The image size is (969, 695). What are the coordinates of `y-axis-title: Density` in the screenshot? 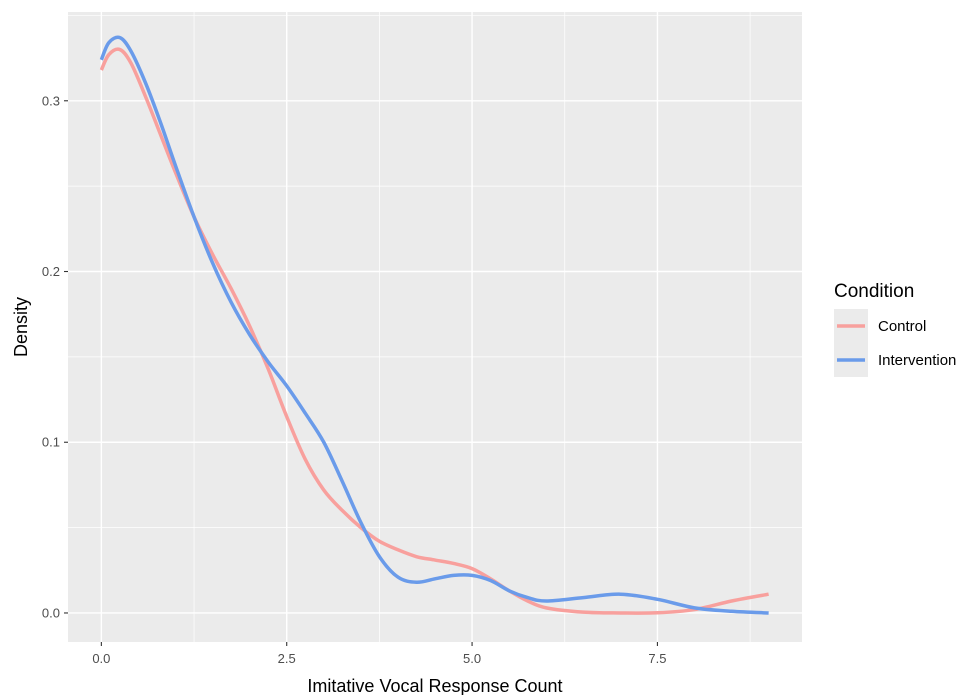 It's located at (21, 327).